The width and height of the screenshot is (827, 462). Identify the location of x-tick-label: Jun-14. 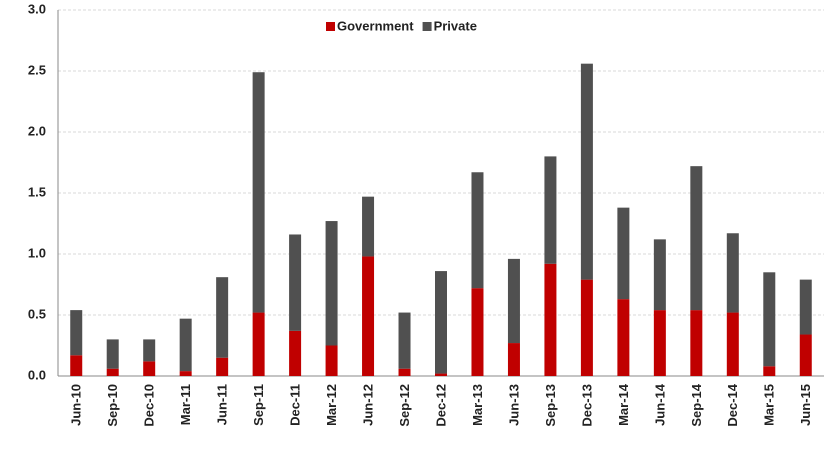
(659, 404).